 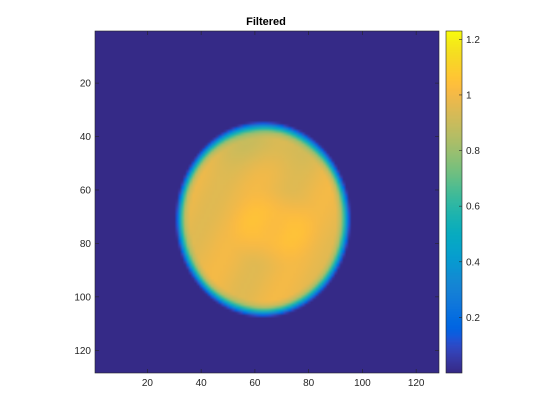 What do you see at coordinates (473, 151) in the screenshot?
I see `colorbar-tick-label: 0.8` at bounding box center [473, 151].